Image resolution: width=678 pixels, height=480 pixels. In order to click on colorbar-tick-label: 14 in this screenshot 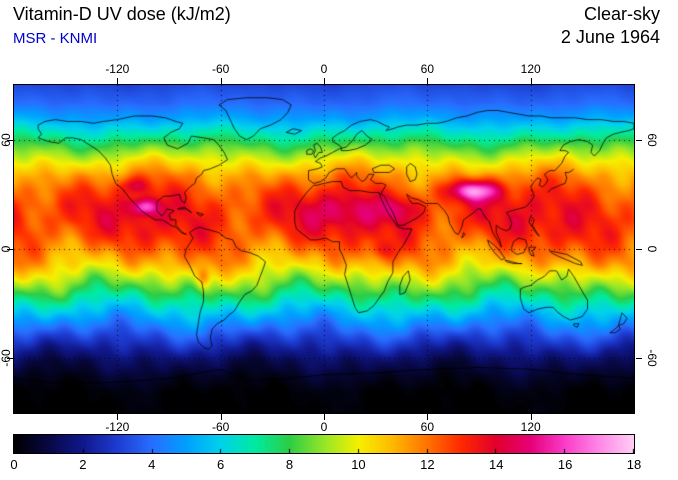, I will do `click(496, 464)`.